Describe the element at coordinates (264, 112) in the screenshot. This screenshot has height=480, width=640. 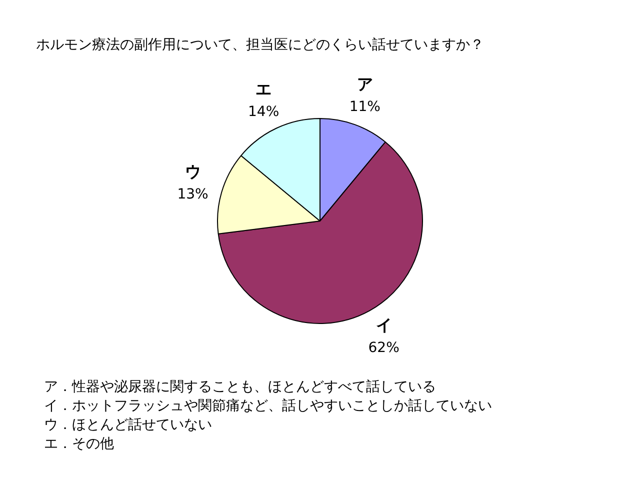
I see `data-label: 14%` at that location.